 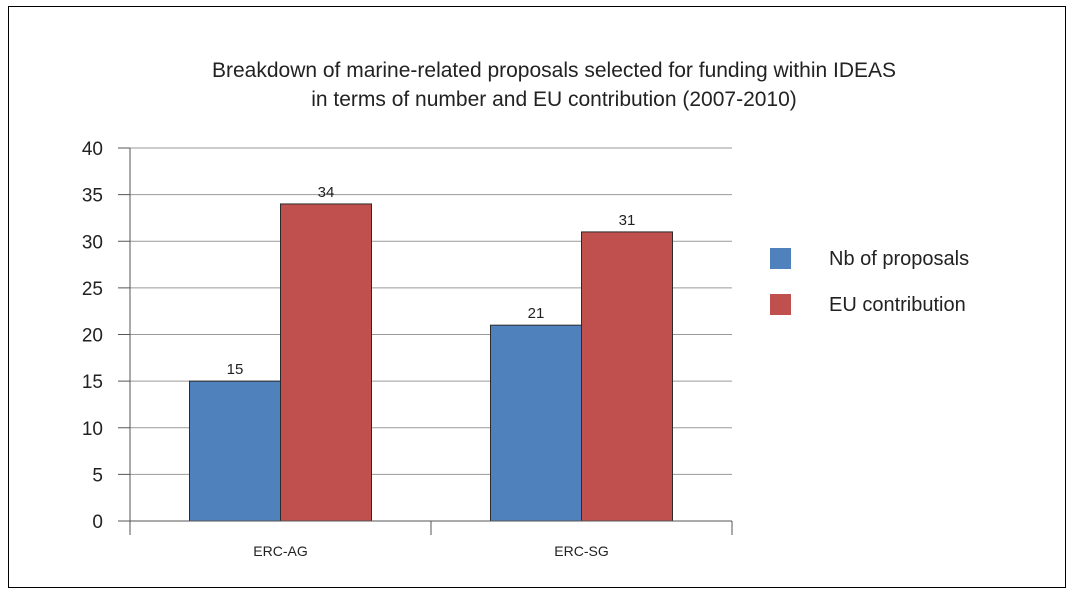 What do you see at coordinates (581, 551) in the screenshot?
I see `x-category-label: ERC-SG` at bounding box center [581, 551].